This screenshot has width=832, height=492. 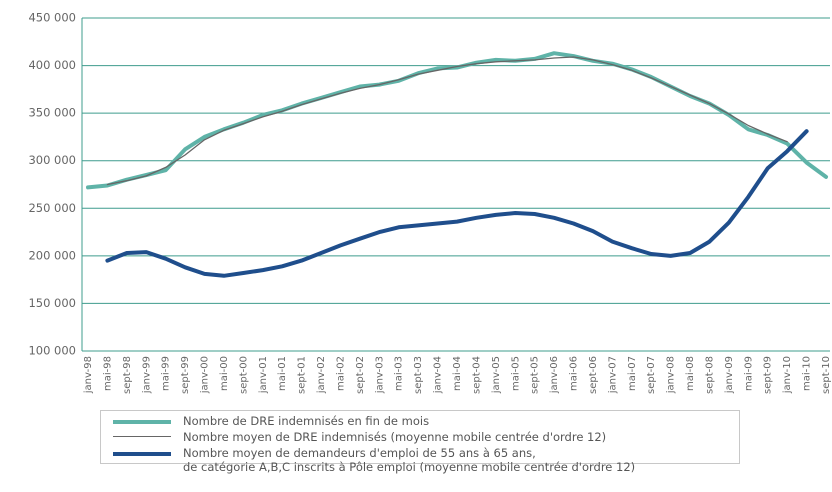 I want to click on legend-entry: Nombre de DRE indemnisés en fin de mois, so click(x=426, y=421).